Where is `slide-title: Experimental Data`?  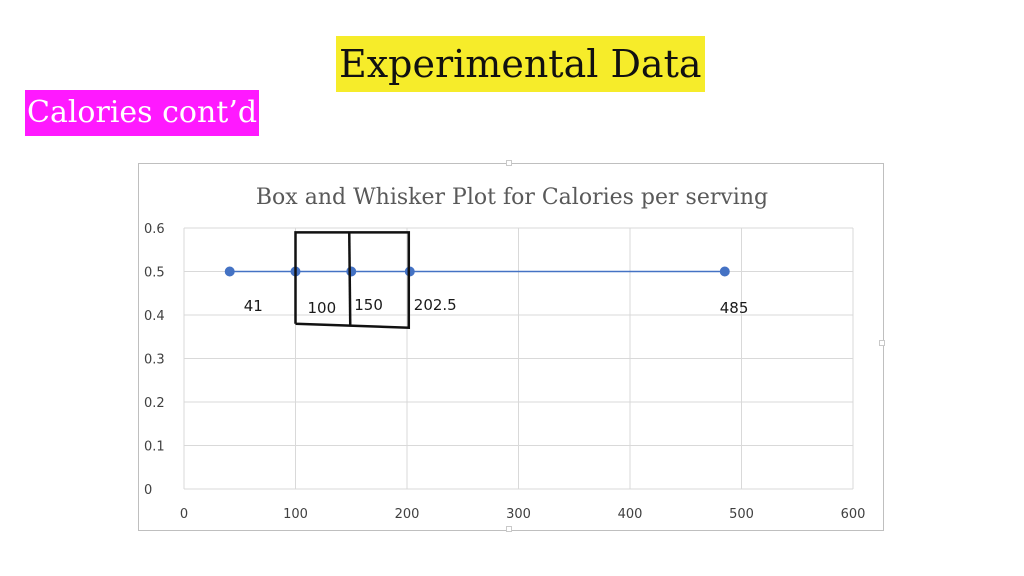
slide-title: Experimental Data is located at coordinates (520, 64).